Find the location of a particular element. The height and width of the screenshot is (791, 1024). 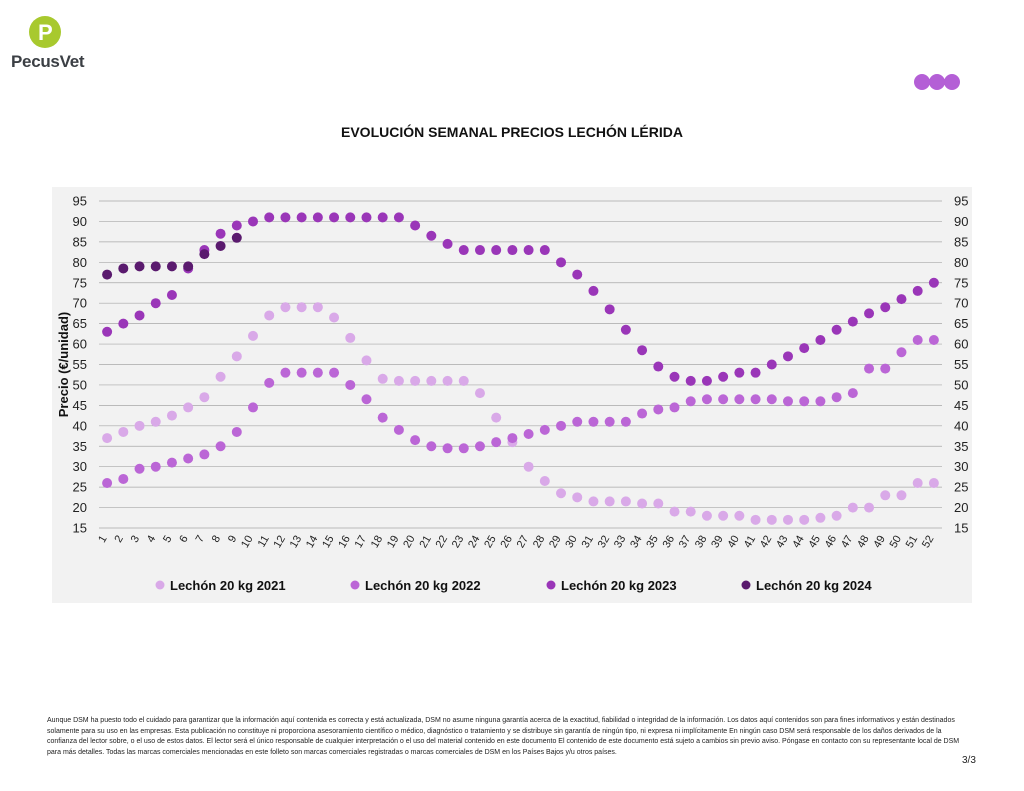

x-tick-label: 6 is located at coordinates (183, 539).